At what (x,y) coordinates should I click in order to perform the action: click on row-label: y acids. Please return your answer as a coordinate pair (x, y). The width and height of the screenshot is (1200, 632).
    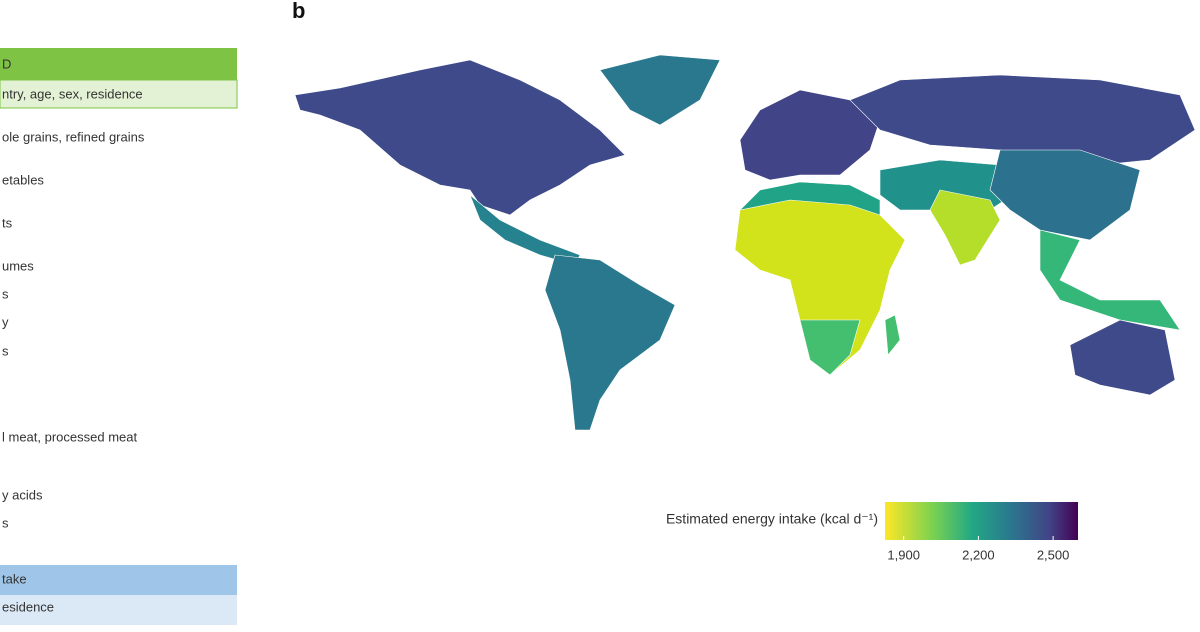
    Looking at the image, I should click on (22, 494).